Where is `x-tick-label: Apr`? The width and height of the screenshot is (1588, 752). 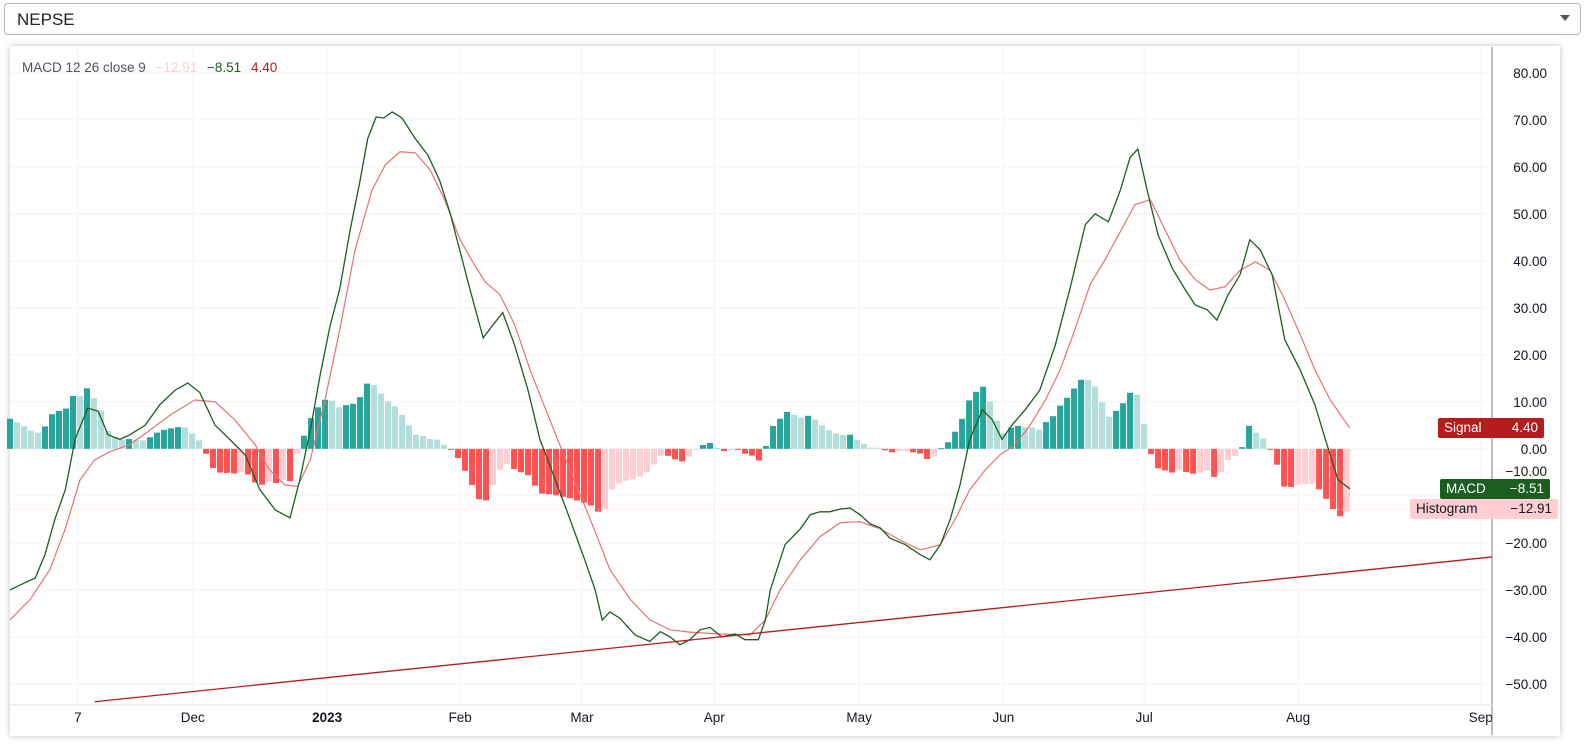
x-tick-label: Apr is located at coordinates (715, 717).